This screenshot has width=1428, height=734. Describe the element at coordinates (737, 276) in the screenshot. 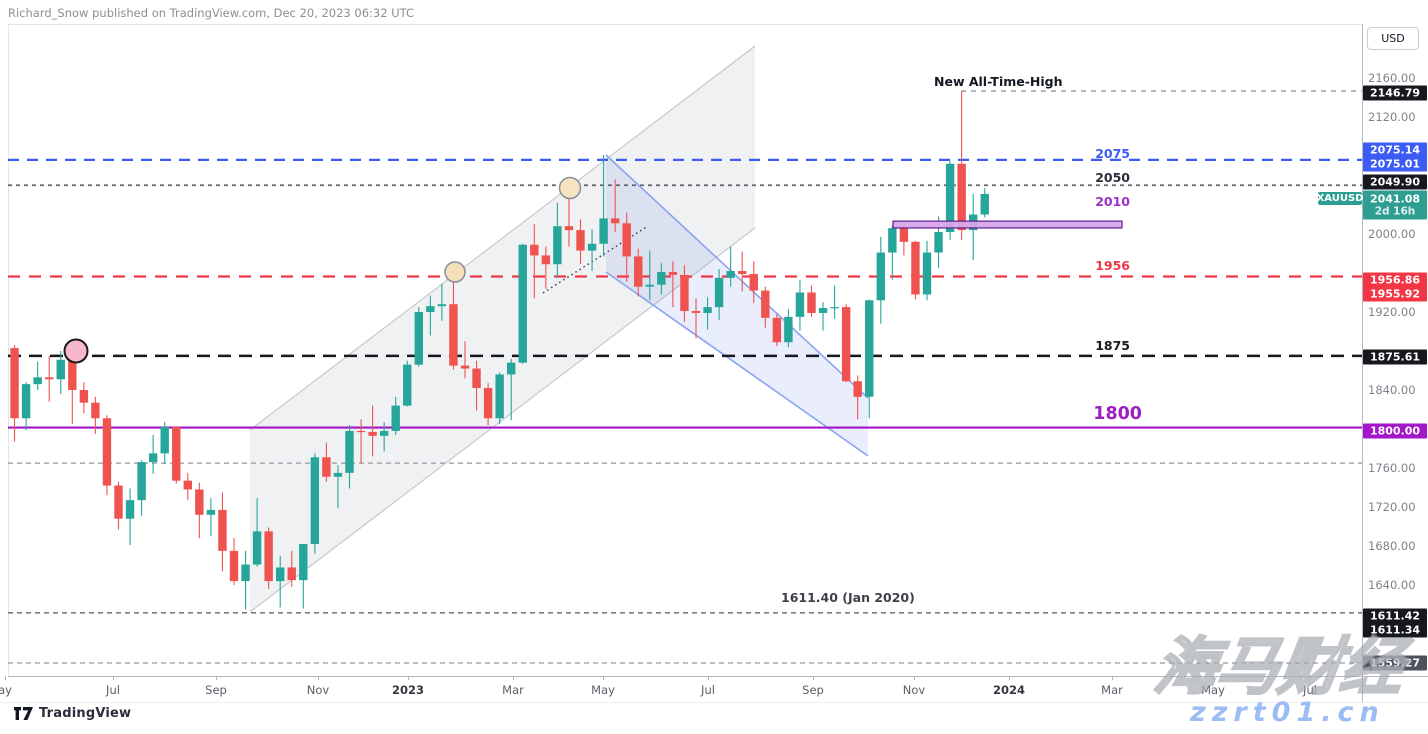

I see `channel-edge` at that location.